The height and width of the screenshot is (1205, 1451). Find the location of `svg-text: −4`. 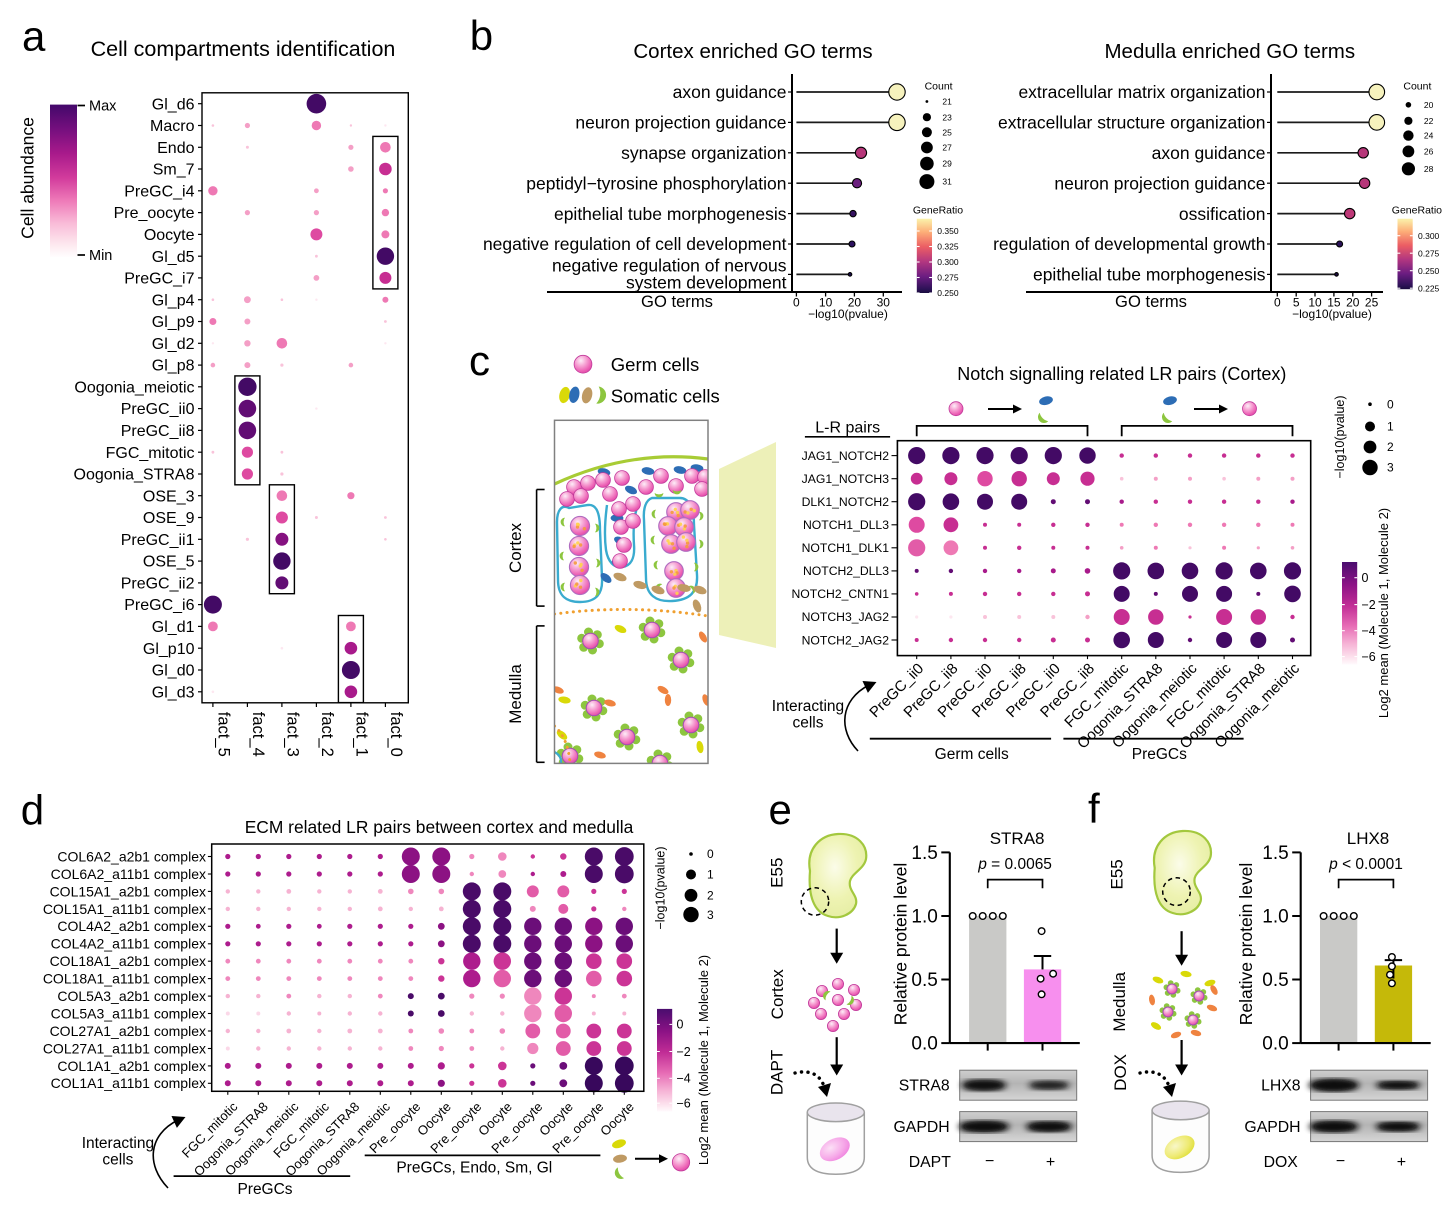

svg-text: −4 is located at coordinates (1369, 631).